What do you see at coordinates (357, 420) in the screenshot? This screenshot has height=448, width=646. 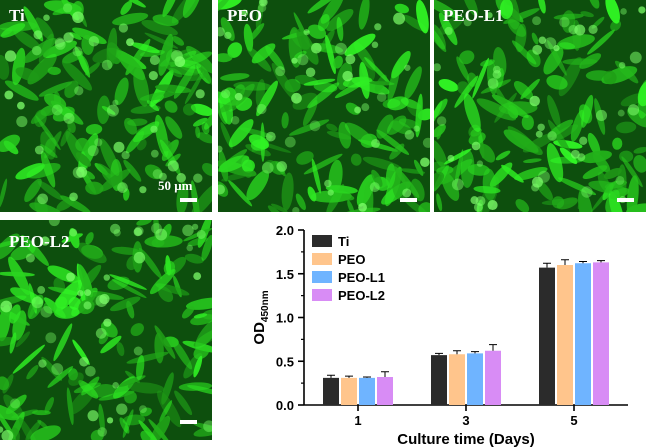 I see `x-tick-label: 1` at bounding box center [357, 420].